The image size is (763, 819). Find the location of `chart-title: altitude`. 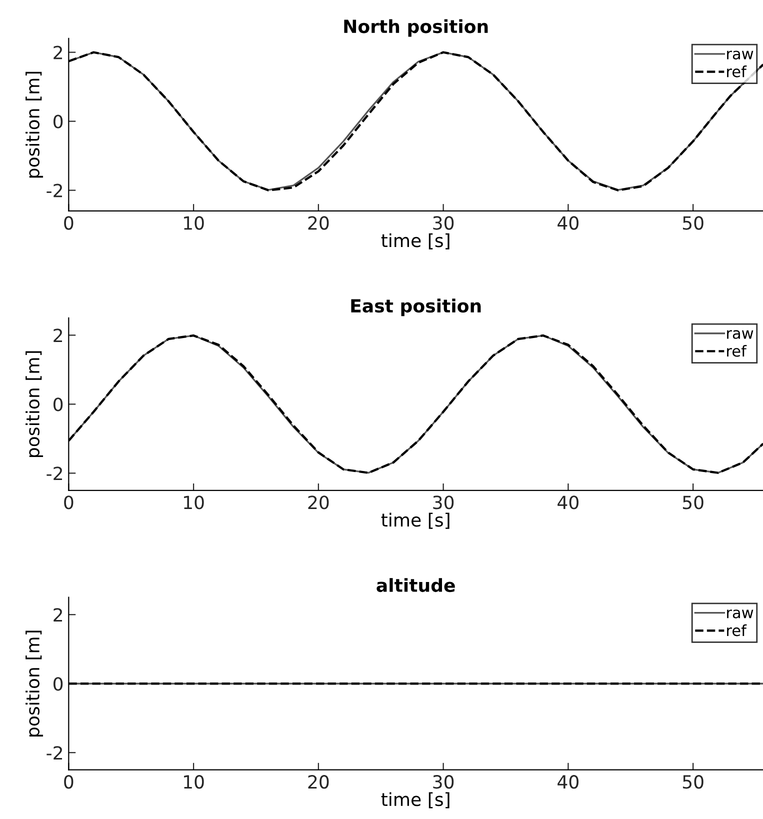

chart-title: altitude is located at coordinates (415, 585).